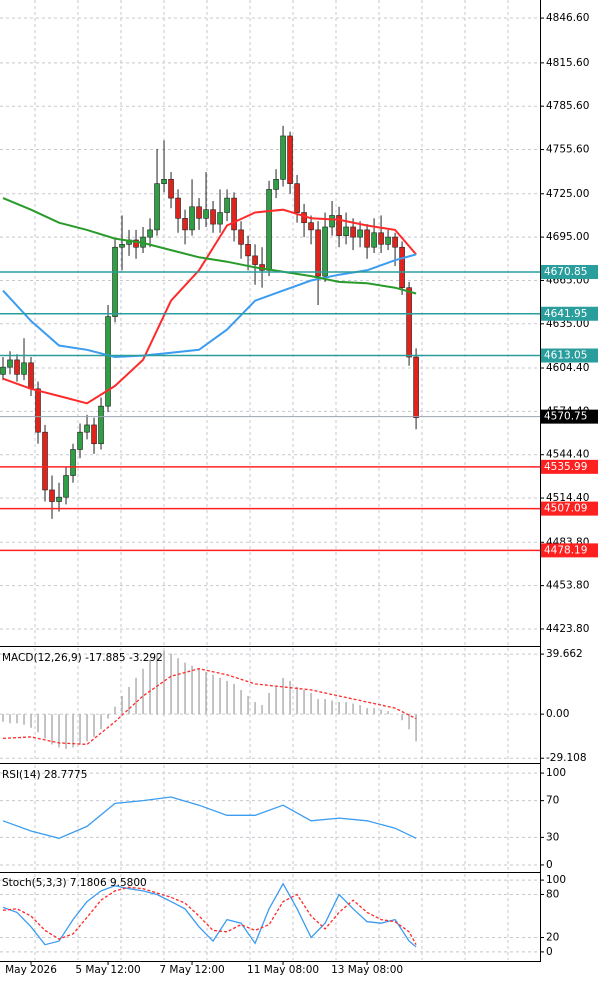  What do you see at coordinates (82, 658) in the screenshot?
I see `macd-title: MACD(12,26,9) -17.885 -3.292` at bounding box center [82, 658].